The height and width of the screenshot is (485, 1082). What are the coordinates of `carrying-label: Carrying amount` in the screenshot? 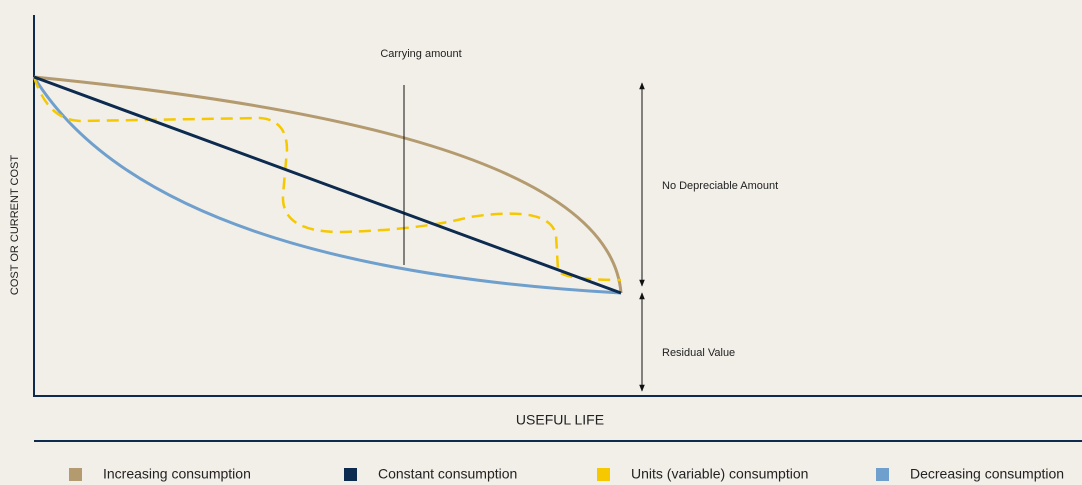 It's located at (420, 54).